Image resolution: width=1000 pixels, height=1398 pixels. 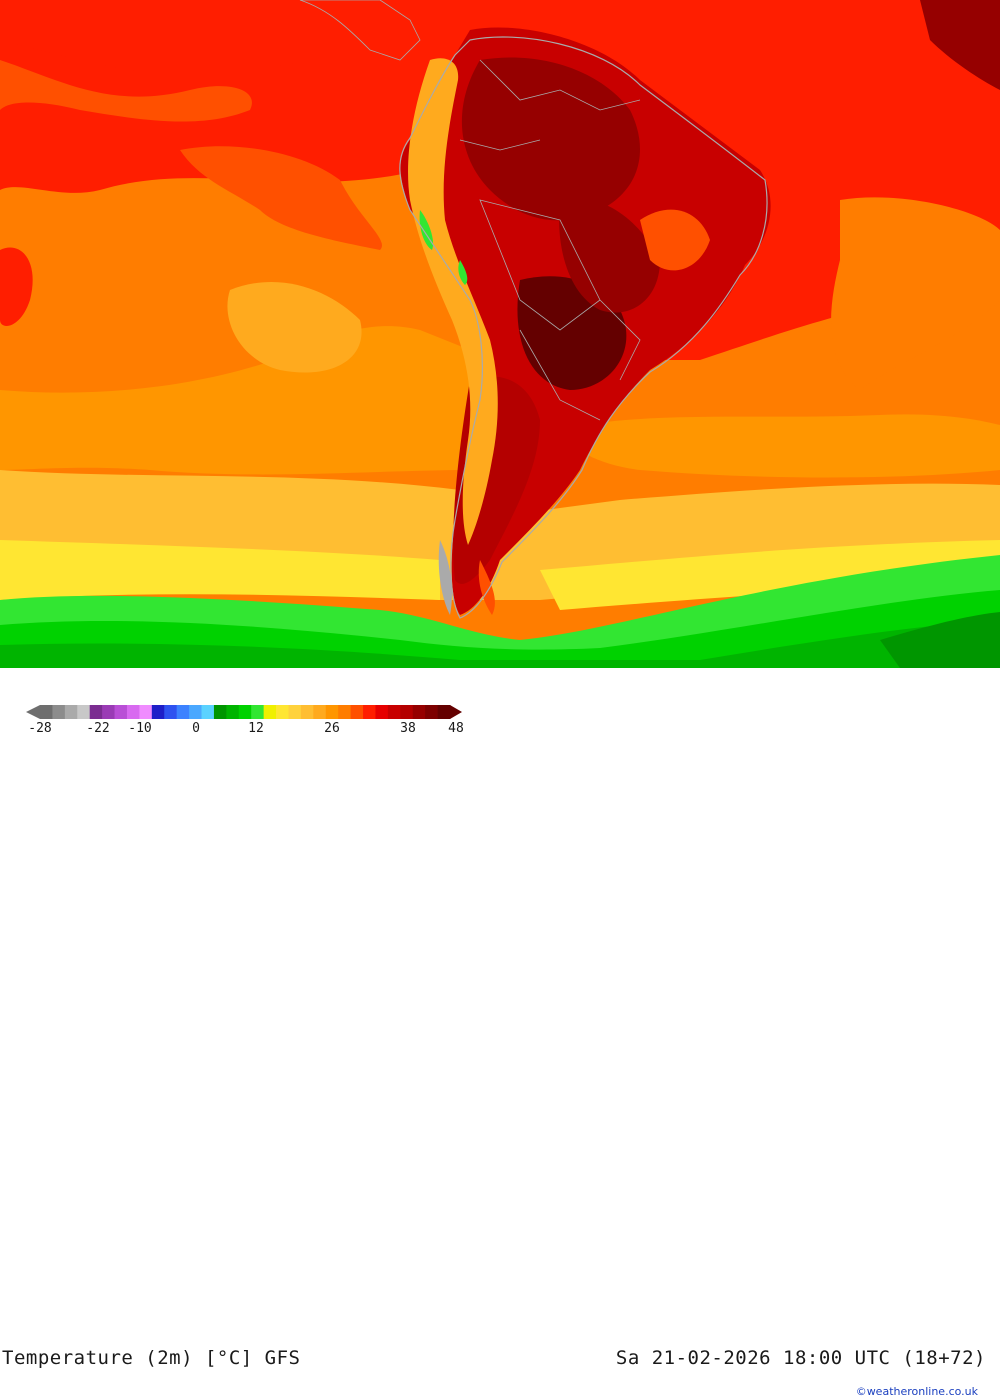 I want to click on pacific-cool-patch, so click(x=294, y=327).